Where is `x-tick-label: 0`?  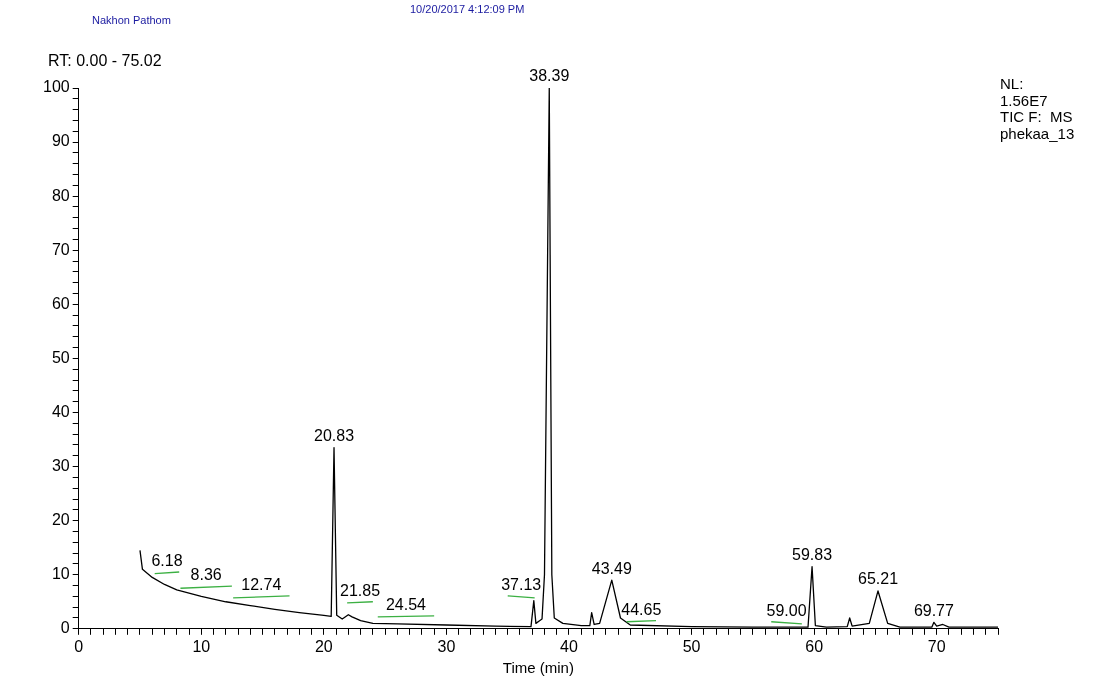 x-tick-label: 0 is located at coordinates (79, 646).